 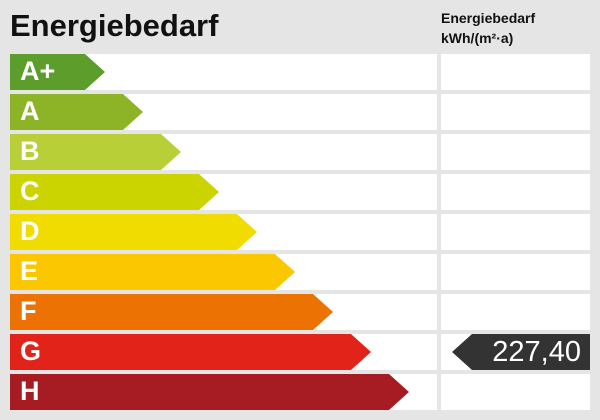 What do you see at coordinates (536, 352) in the screenshot?
I see `energy-value: 227,40` at bounding box center [536, 352].